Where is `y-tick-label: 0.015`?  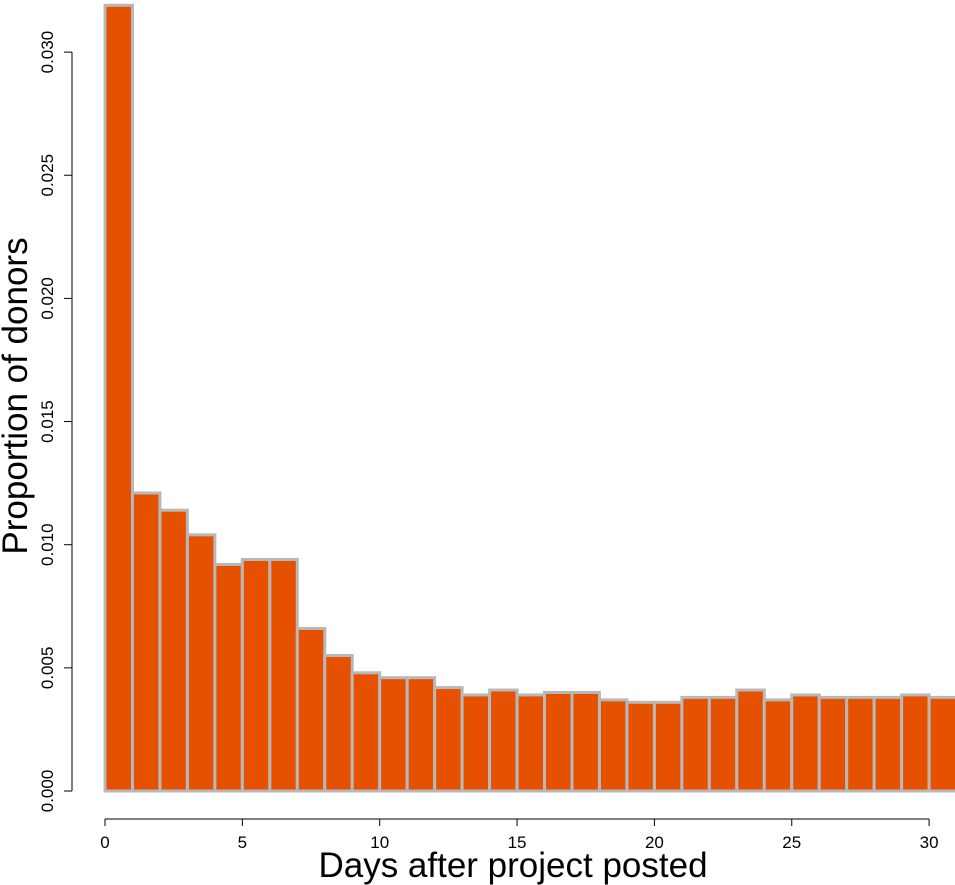
y-tick-label: 0.015 is located at coordinates (47, 421).